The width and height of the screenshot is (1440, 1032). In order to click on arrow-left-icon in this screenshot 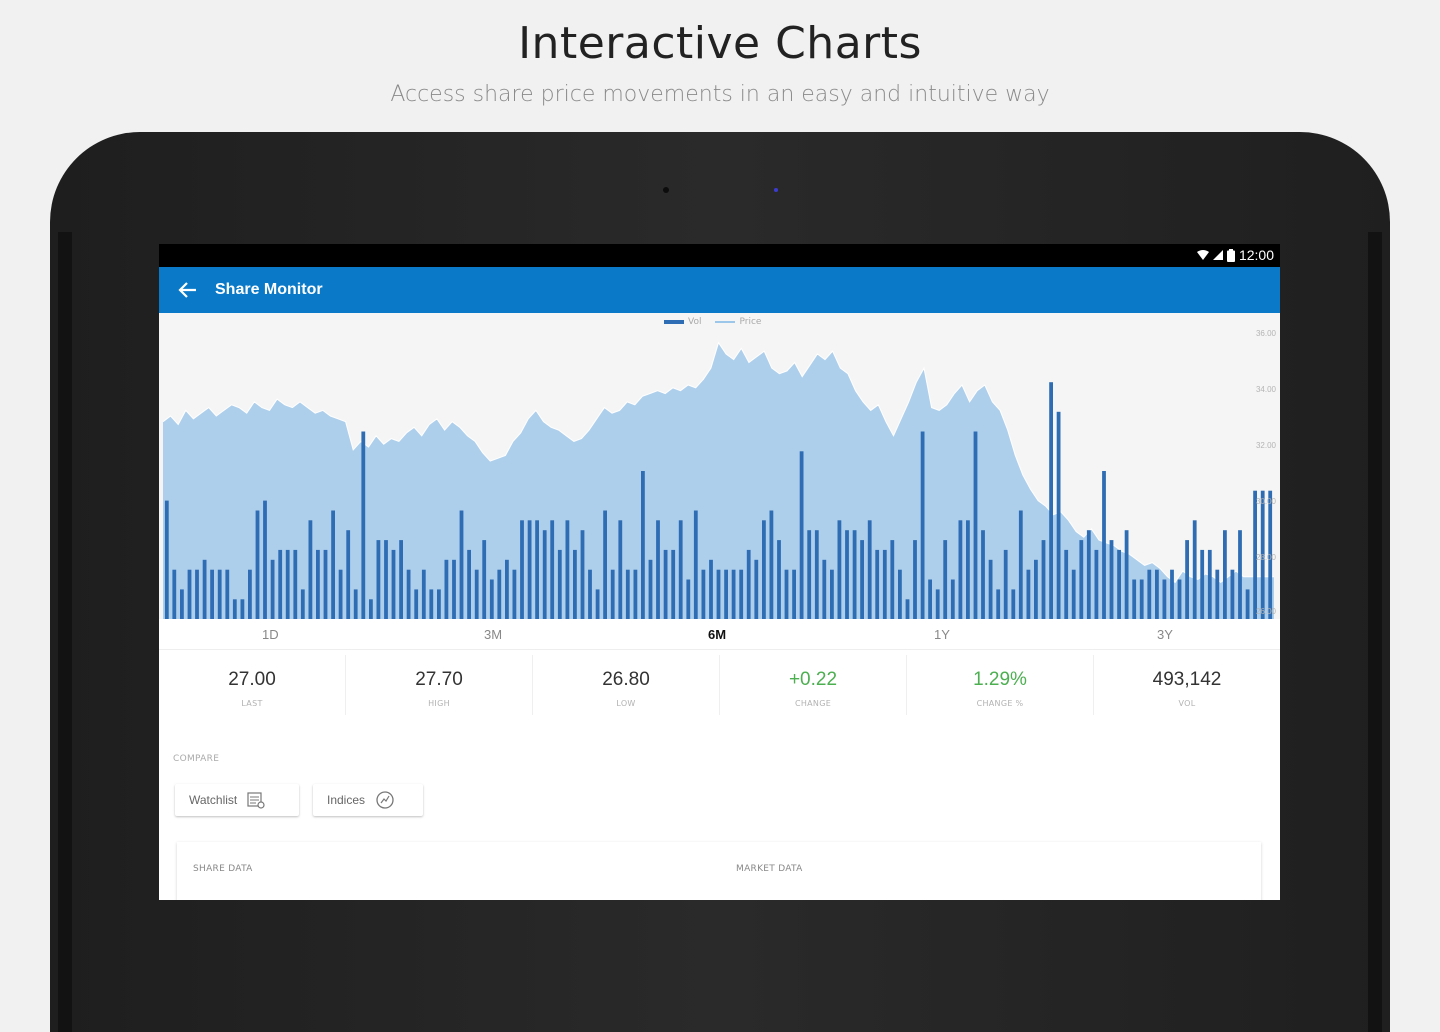, I will do `click(187, 290)`.